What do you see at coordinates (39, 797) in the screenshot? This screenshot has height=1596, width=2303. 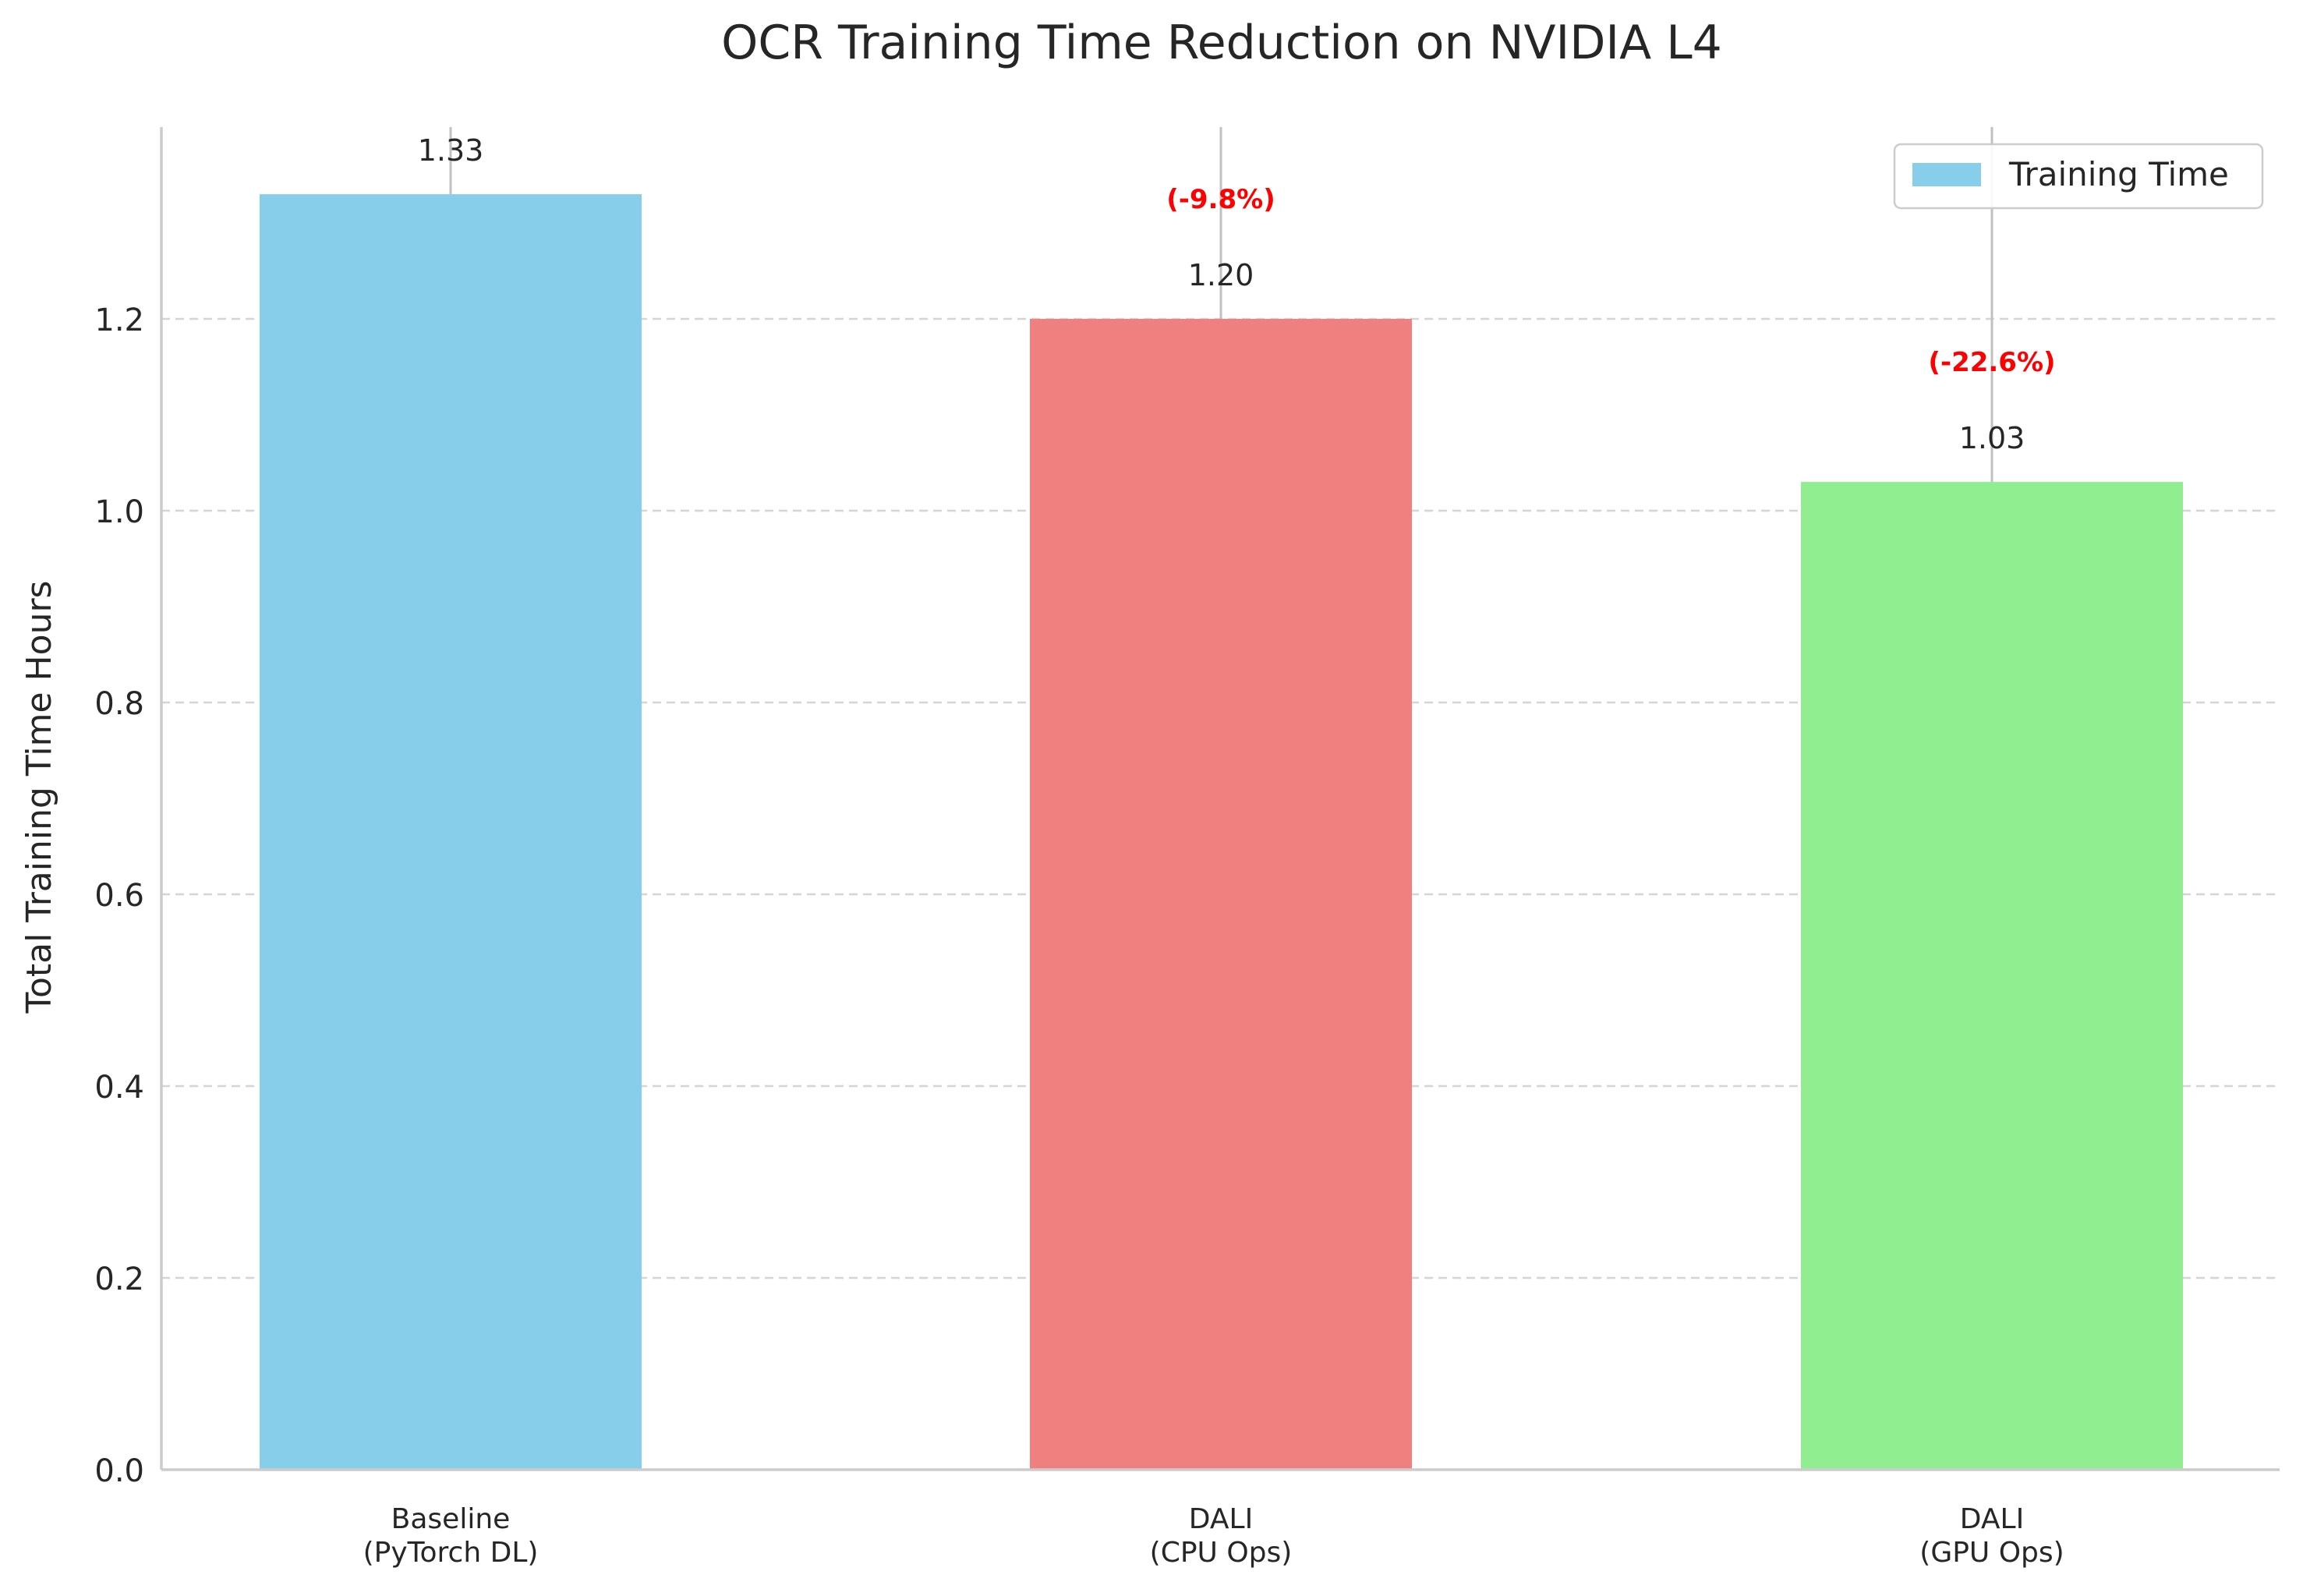 I see `y-axis-label: Total Training Time Hours` at bounding box center [39, 797].